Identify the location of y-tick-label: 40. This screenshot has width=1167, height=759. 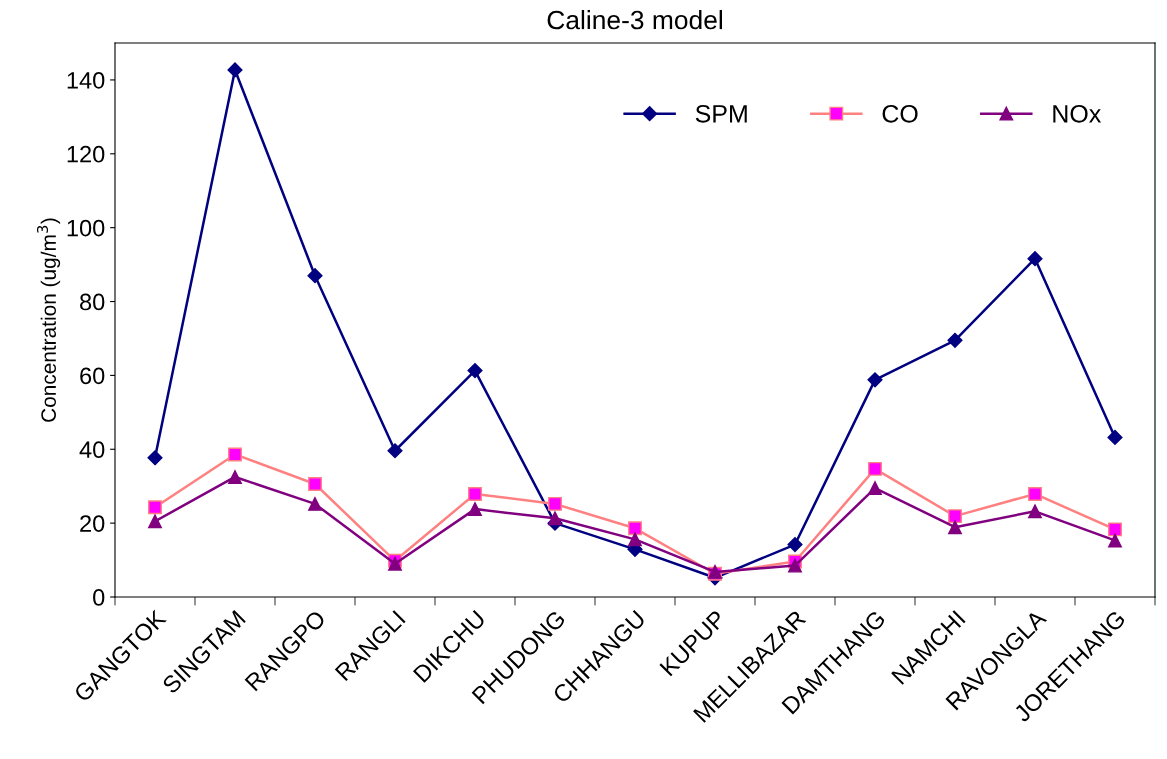
(92, 450).